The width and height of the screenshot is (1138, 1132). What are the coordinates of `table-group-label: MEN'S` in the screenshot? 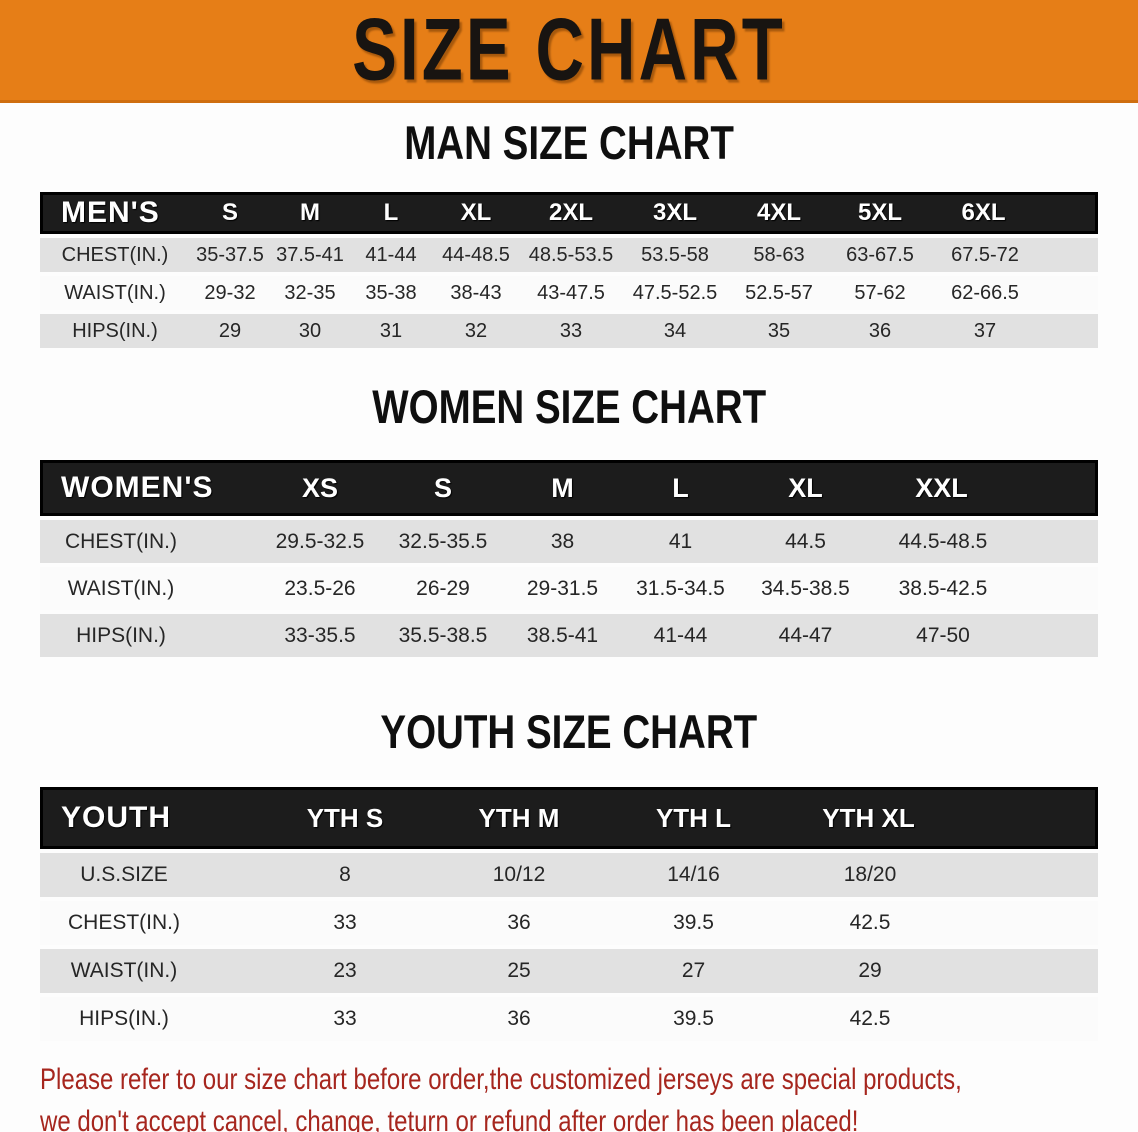 It's located at (115, 213).